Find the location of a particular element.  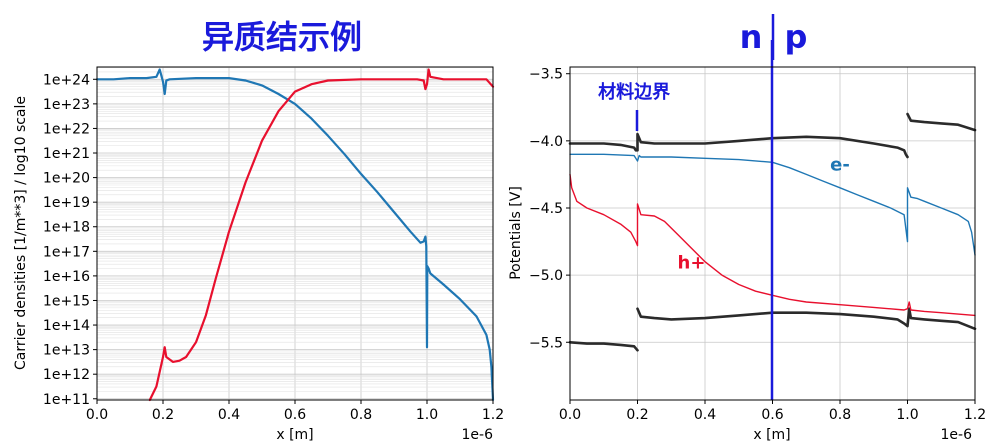

y-tick-label: 1e+13 is located at coordinates (66, 351).